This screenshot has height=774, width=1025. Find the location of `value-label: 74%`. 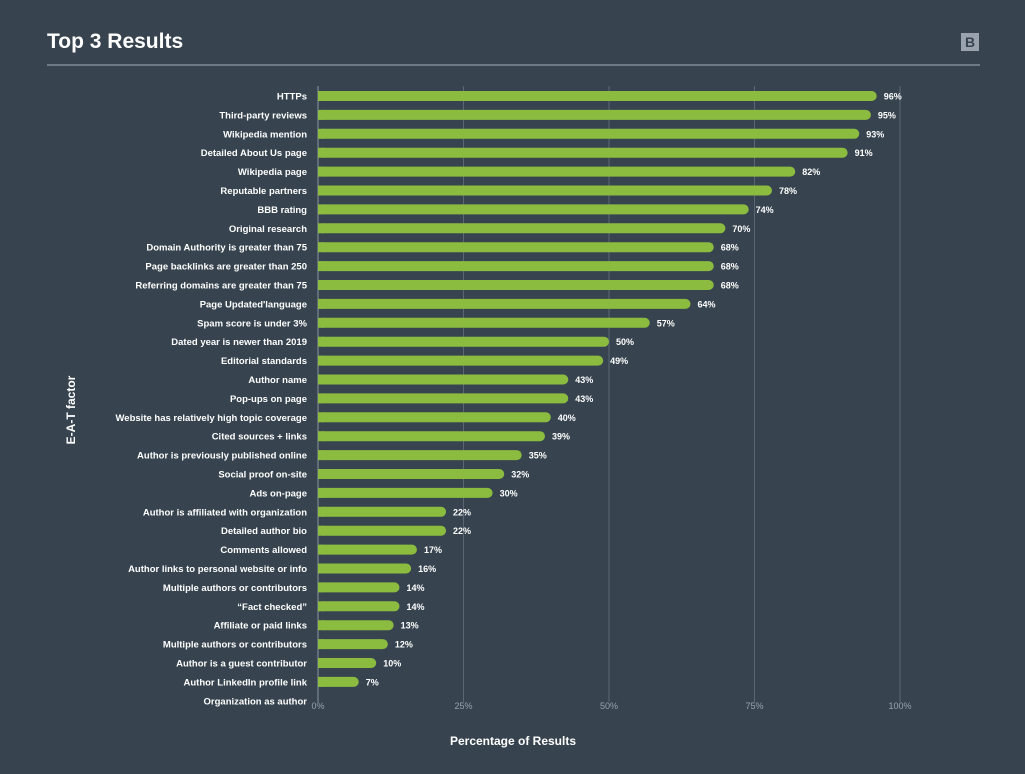

value-label: 74% is located at coordinates (765, 210).